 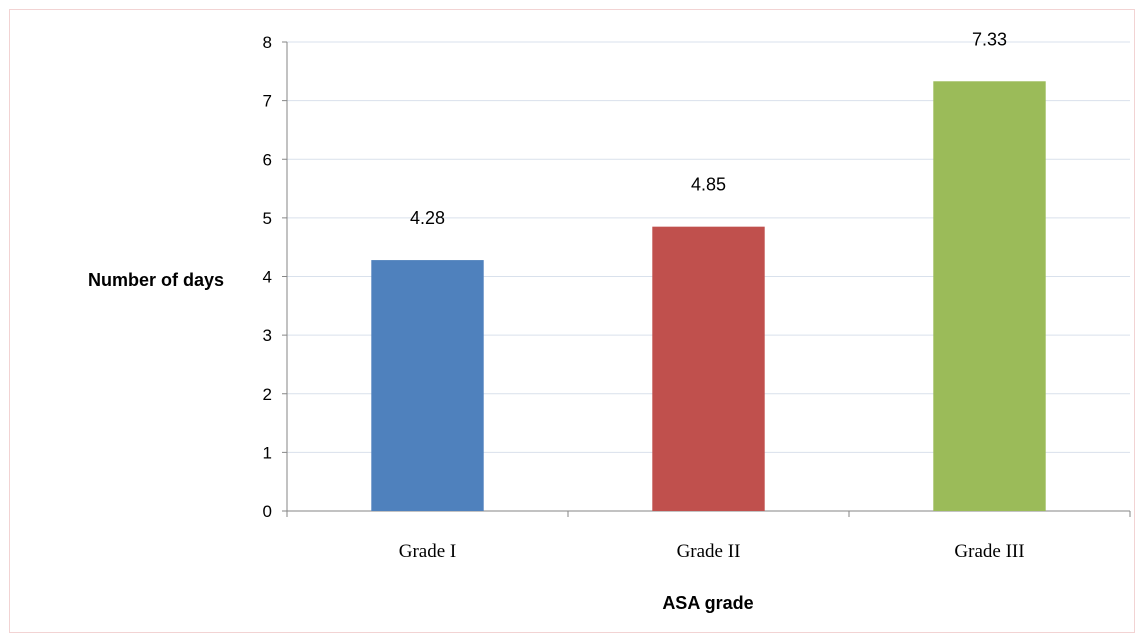 What do you see at coordinates (267, 159) in the screenshot?
I see `y-tick-label: 6` at bounding box center [267, 159].